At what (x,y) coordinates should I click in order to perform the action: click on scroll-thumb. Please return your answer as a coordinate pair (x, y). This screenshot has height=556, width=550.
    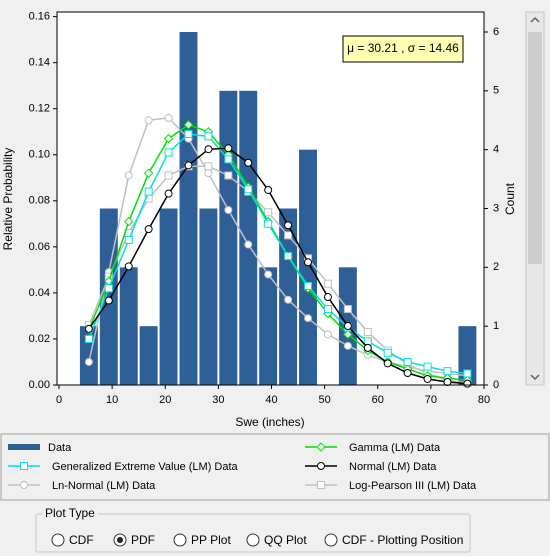
    Looking at the image, I should click on (535, 148).